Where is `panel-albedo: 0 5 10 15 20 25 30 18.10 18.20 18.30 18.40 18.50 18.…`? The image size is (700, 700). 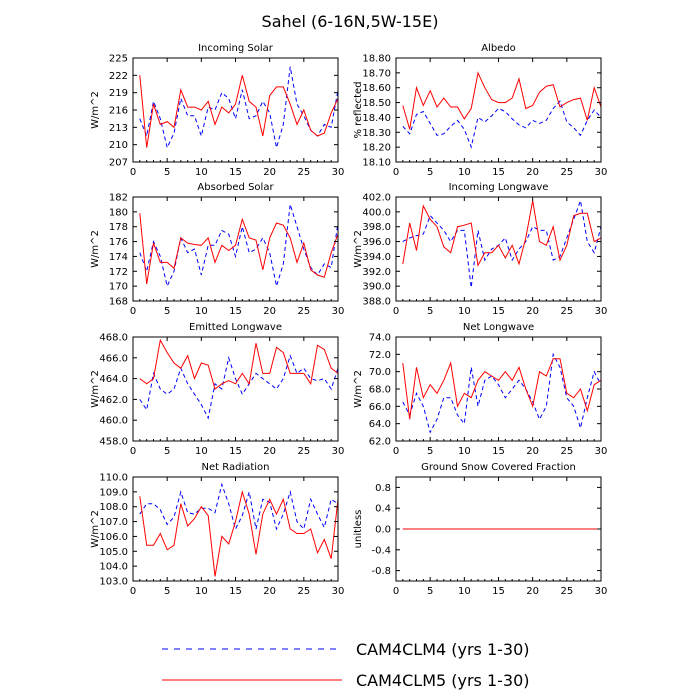
panel-albedo: 0 5 10 15 20 25 30 18.10 18.20 18.30 18.40 18.50 18.… is located at coordinates (480, 110).